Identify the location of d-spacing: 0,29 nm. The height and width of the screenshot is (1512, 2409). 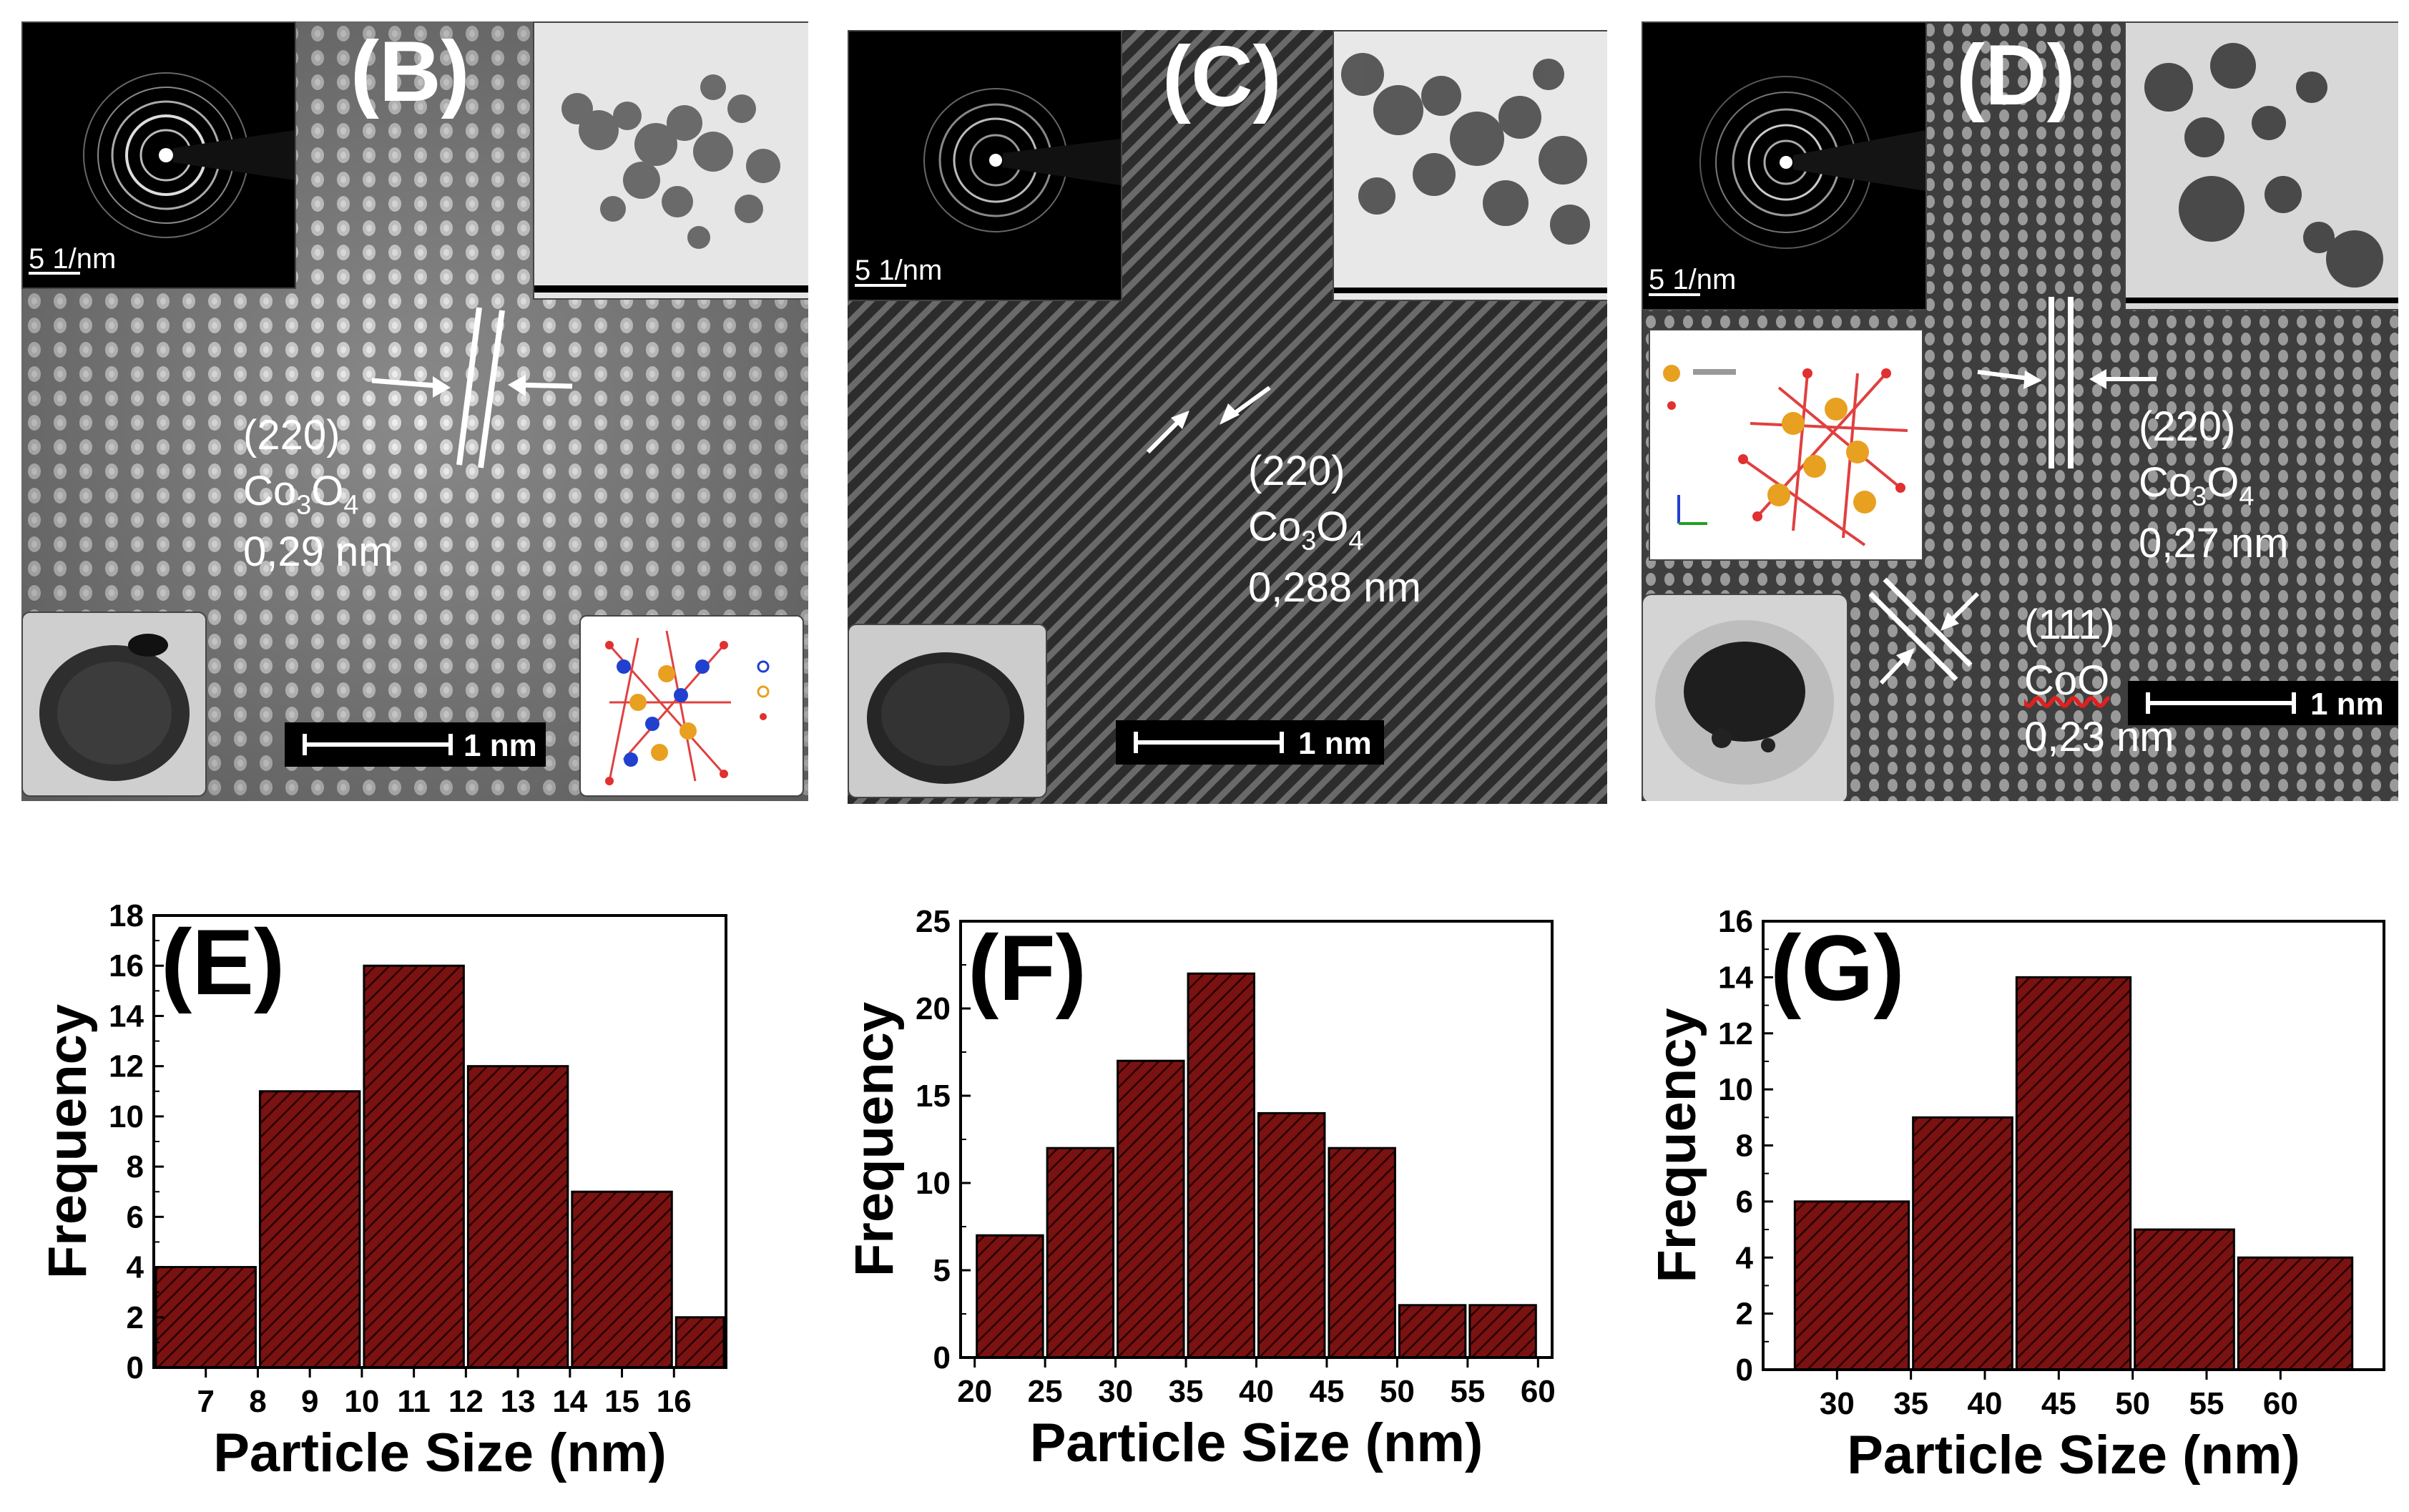
(318, 552).